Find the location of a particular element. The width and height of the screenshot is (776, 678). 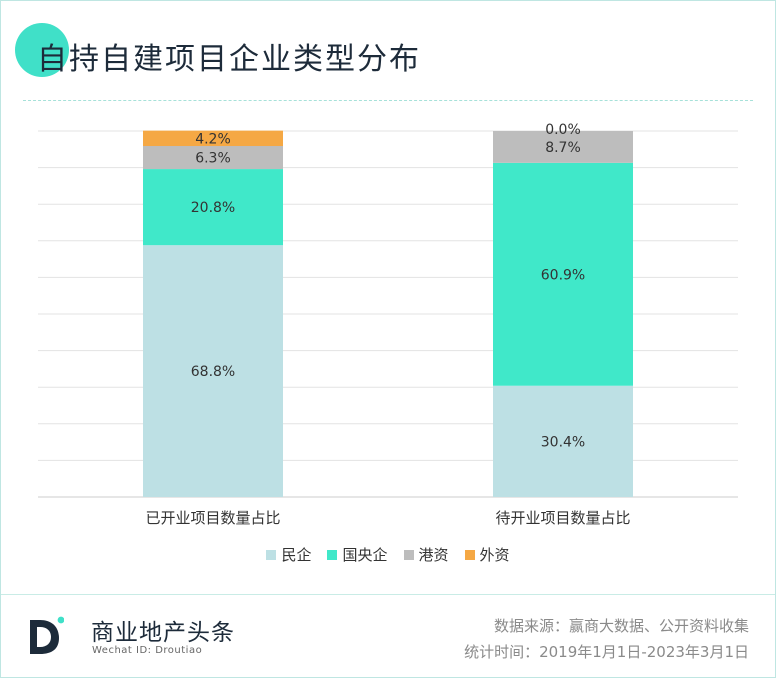

data-label: 20.8% is located at coordinates (213, 208).